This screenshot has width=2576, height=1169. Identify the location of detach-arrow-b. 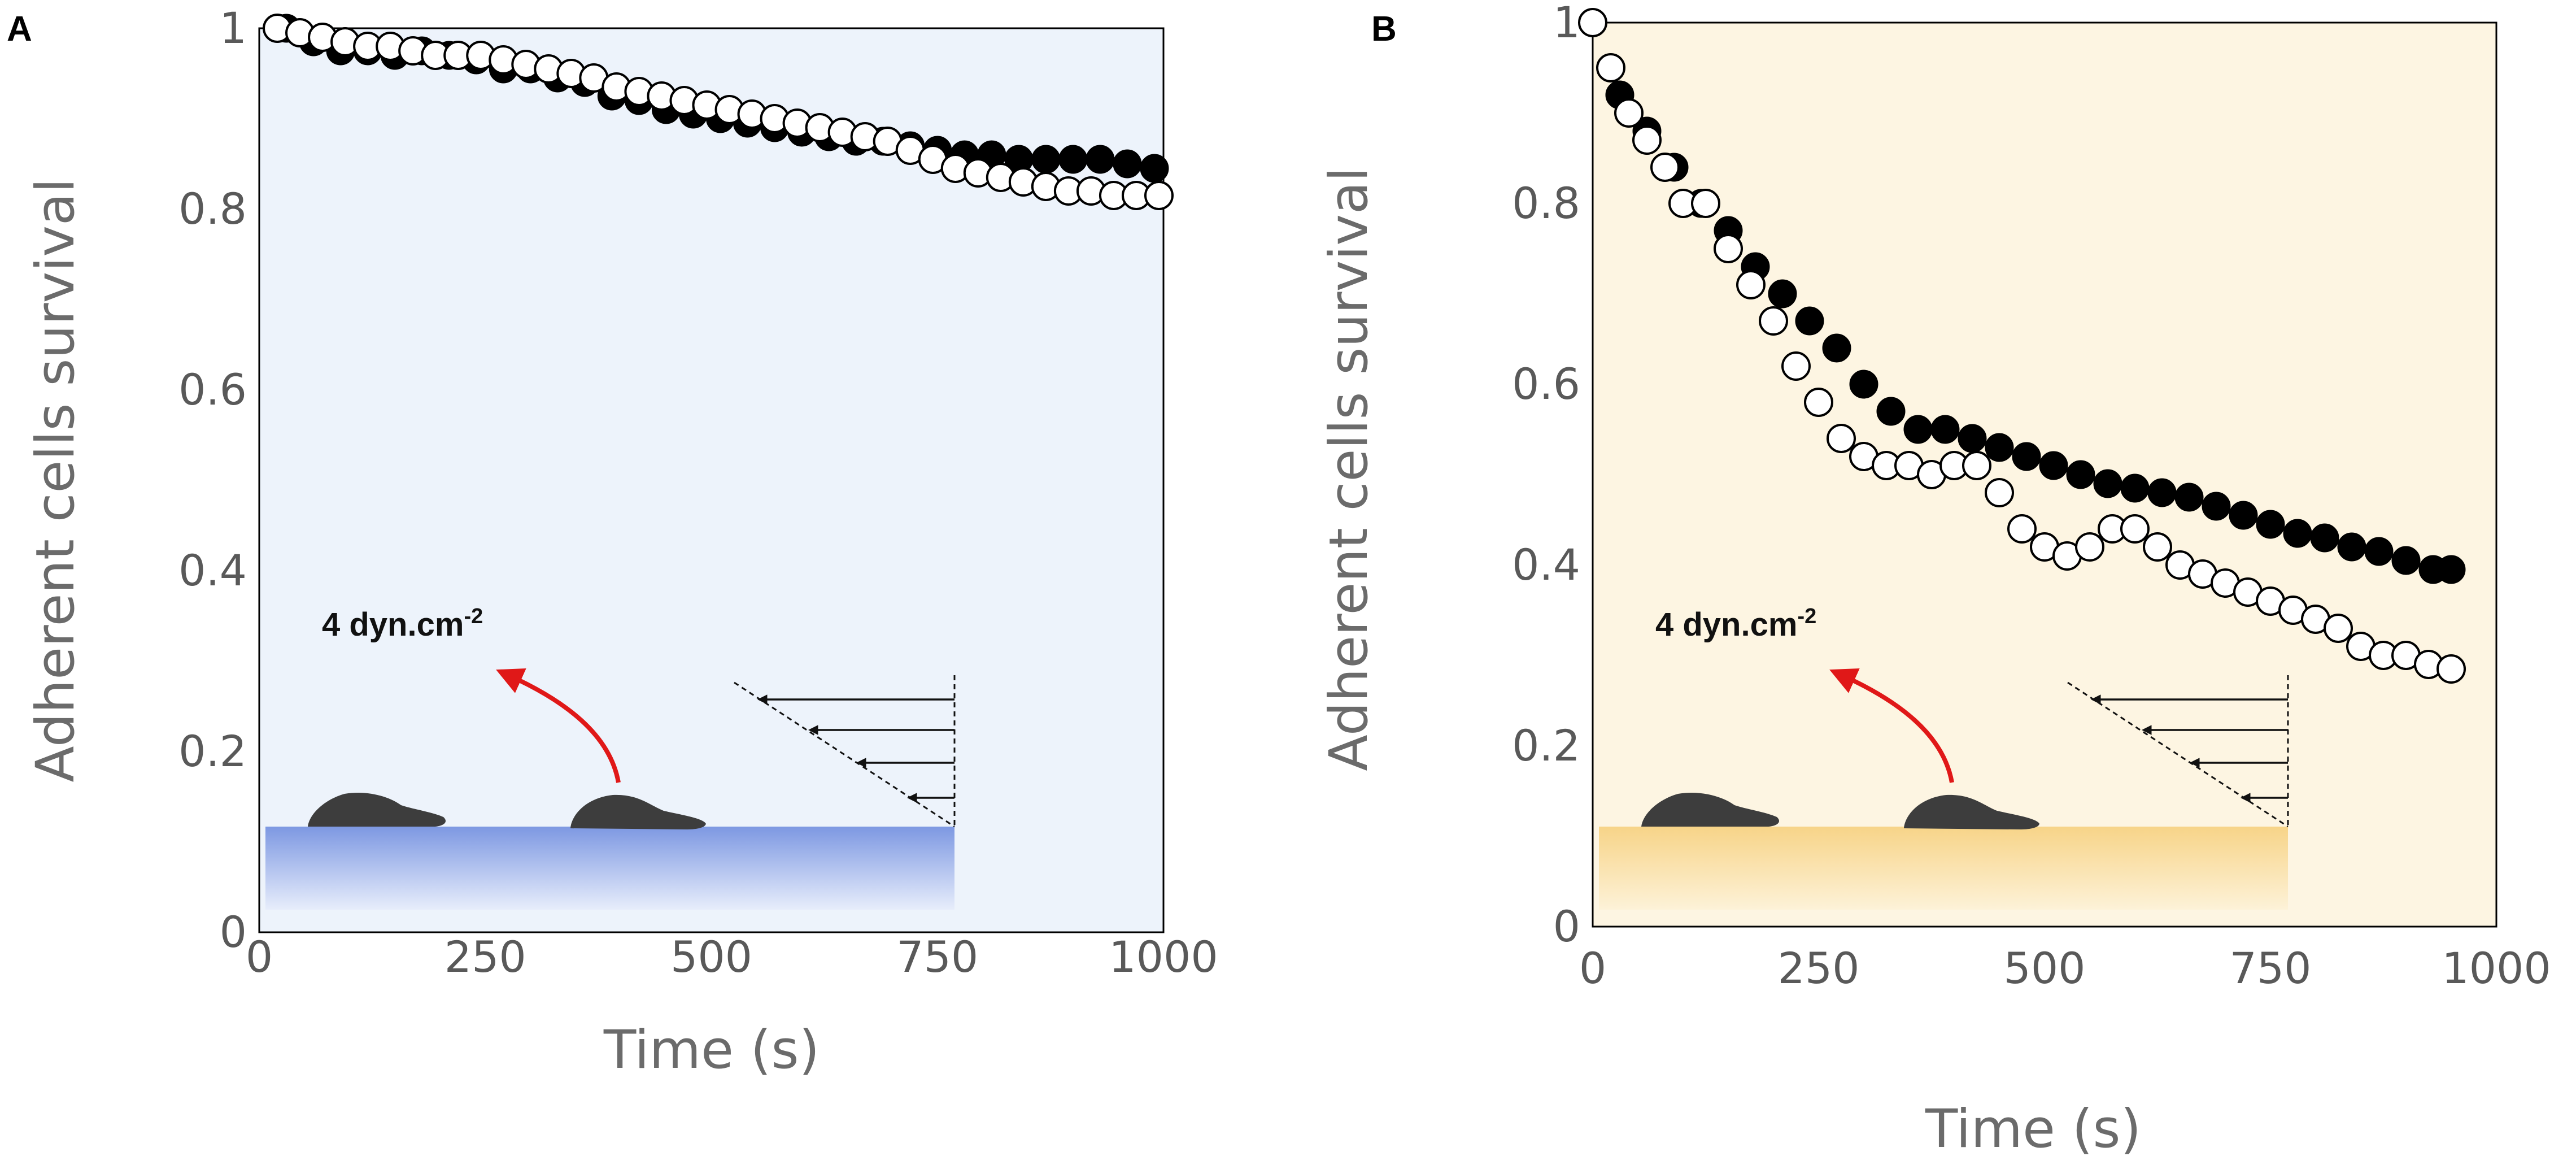
(1891, 726).